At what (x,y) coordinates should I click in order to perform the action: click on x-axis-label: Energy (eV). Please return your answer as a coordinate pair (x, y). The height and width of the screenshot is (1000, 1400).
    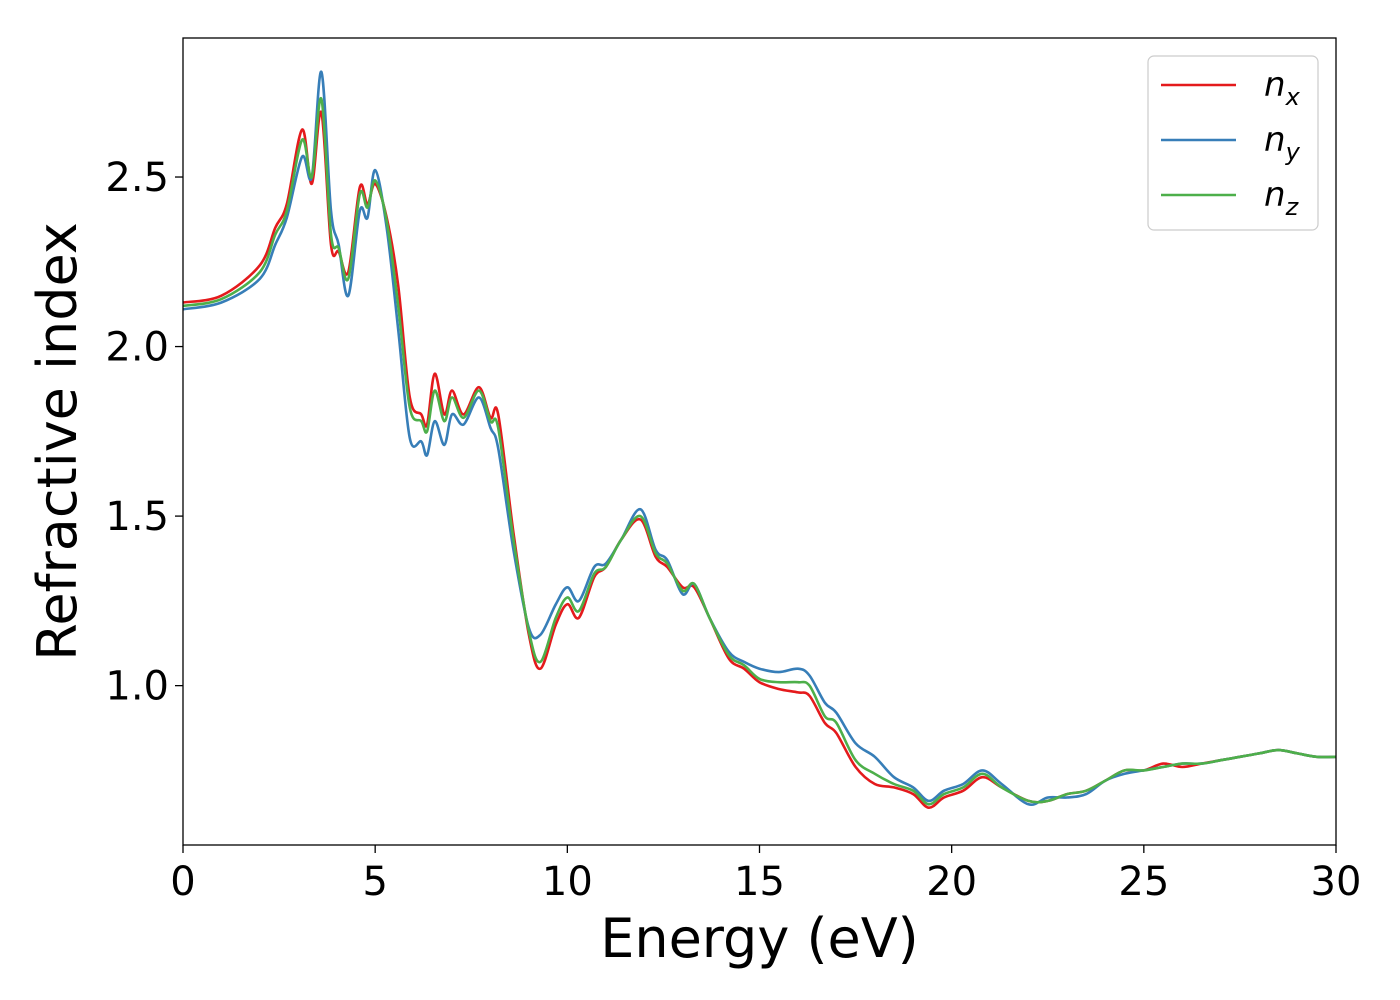
    Looking at the image, I should click on (759, 938).